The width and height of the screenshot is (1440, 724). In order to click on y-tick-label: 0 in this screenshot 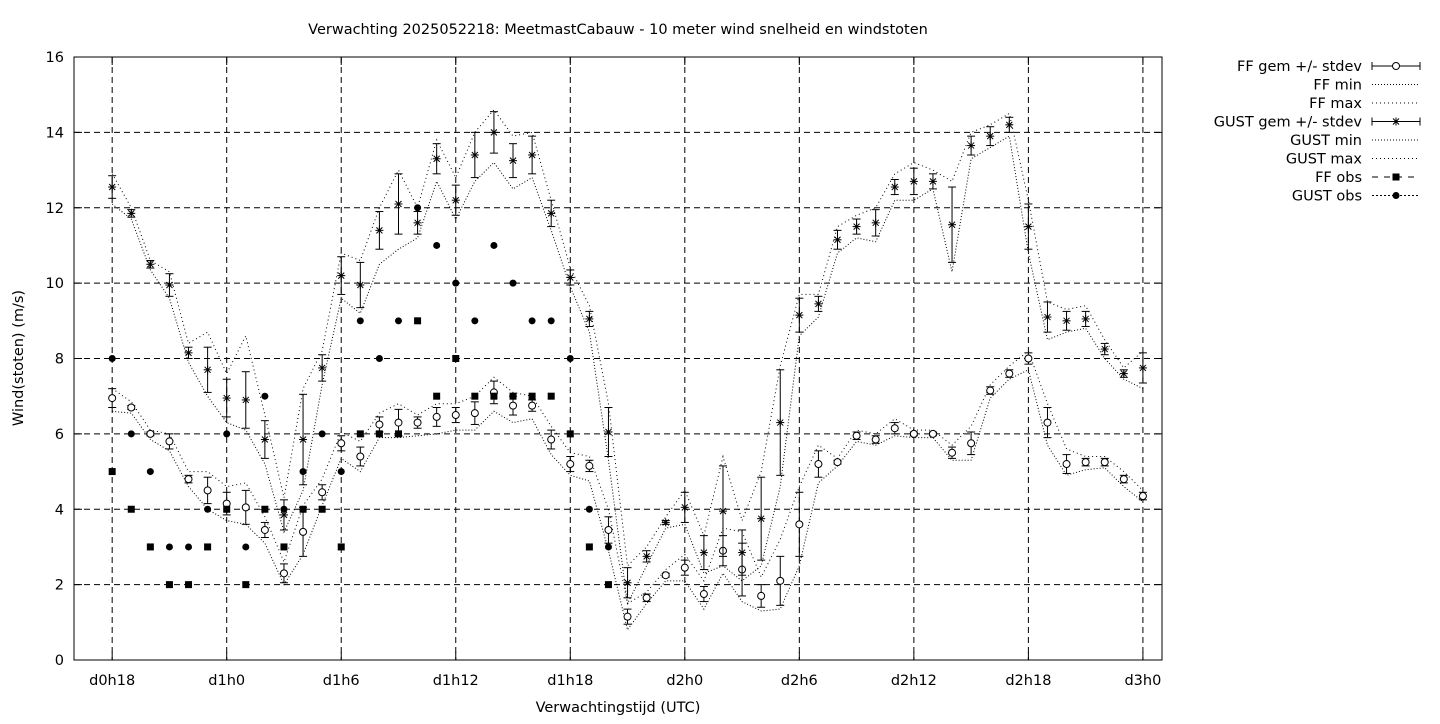, I will do `click(59, 661)`.